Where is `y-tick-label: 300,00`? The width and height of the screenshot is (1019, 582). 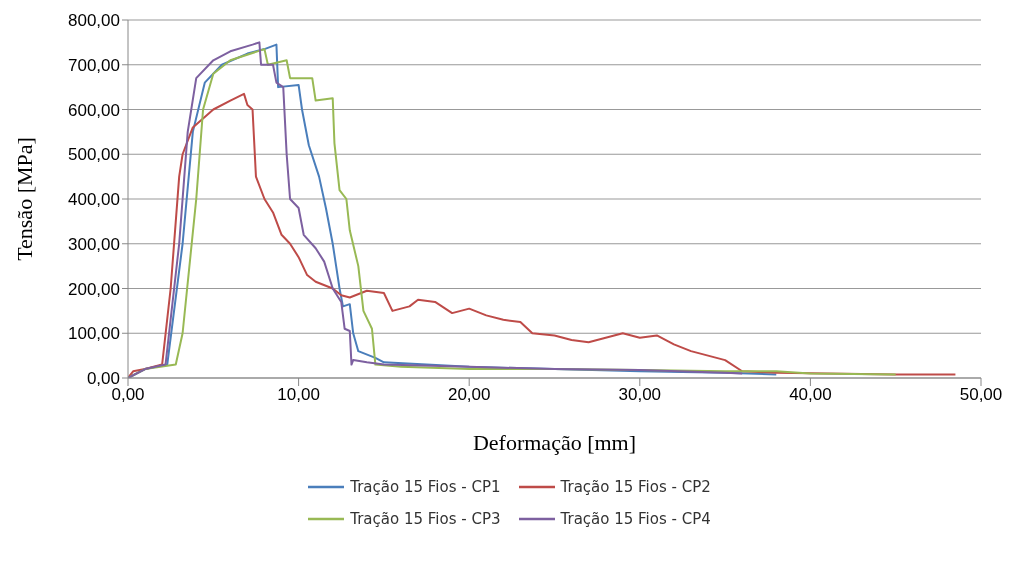
y-tick-label: 300,00 is located at coordinates (94, 244).